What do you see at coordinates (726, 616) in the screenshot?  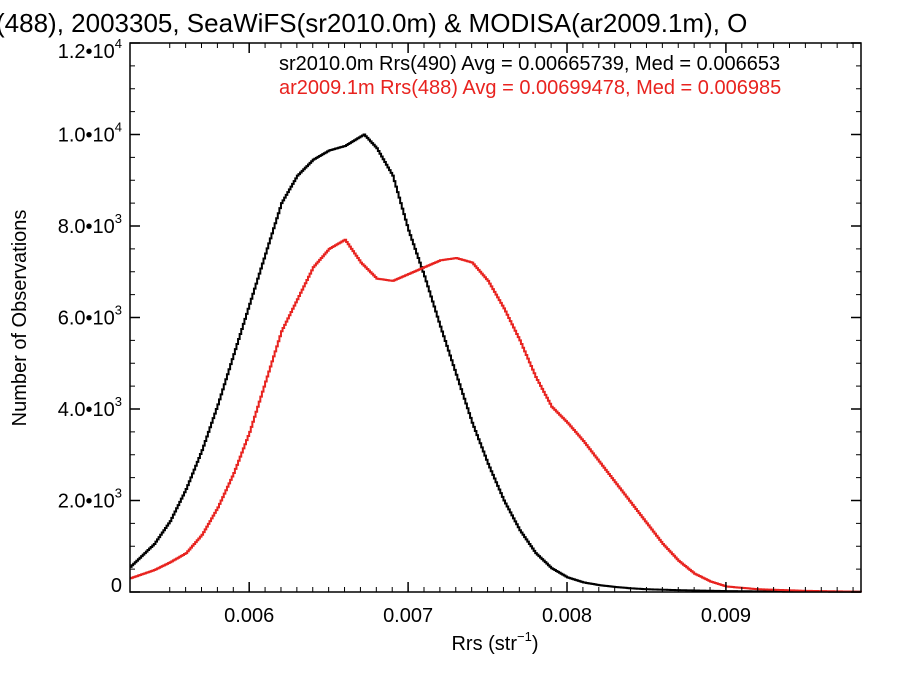 I see `x-tick-label-3: 0.009` at bounding box center [726, 616].